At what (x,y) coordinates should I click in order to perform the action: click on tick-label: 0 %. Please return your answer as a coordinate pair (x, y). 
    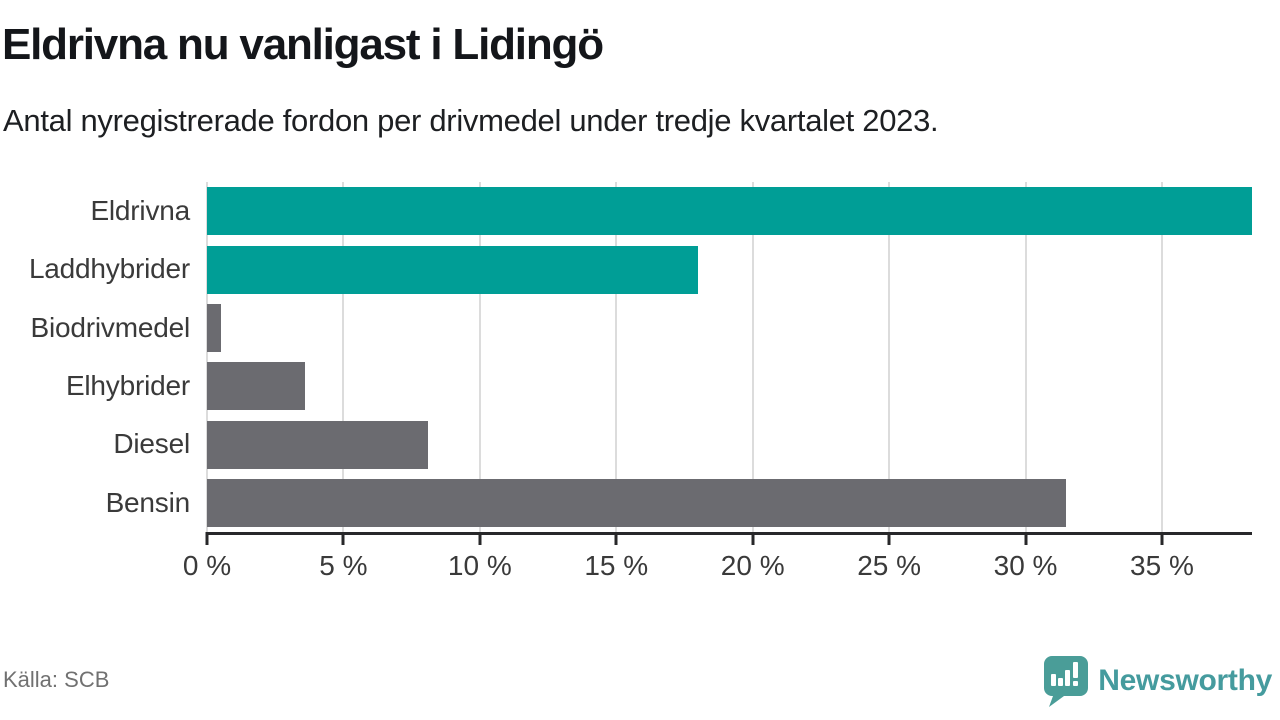
    Looking at the image, I should click on (207, 565).